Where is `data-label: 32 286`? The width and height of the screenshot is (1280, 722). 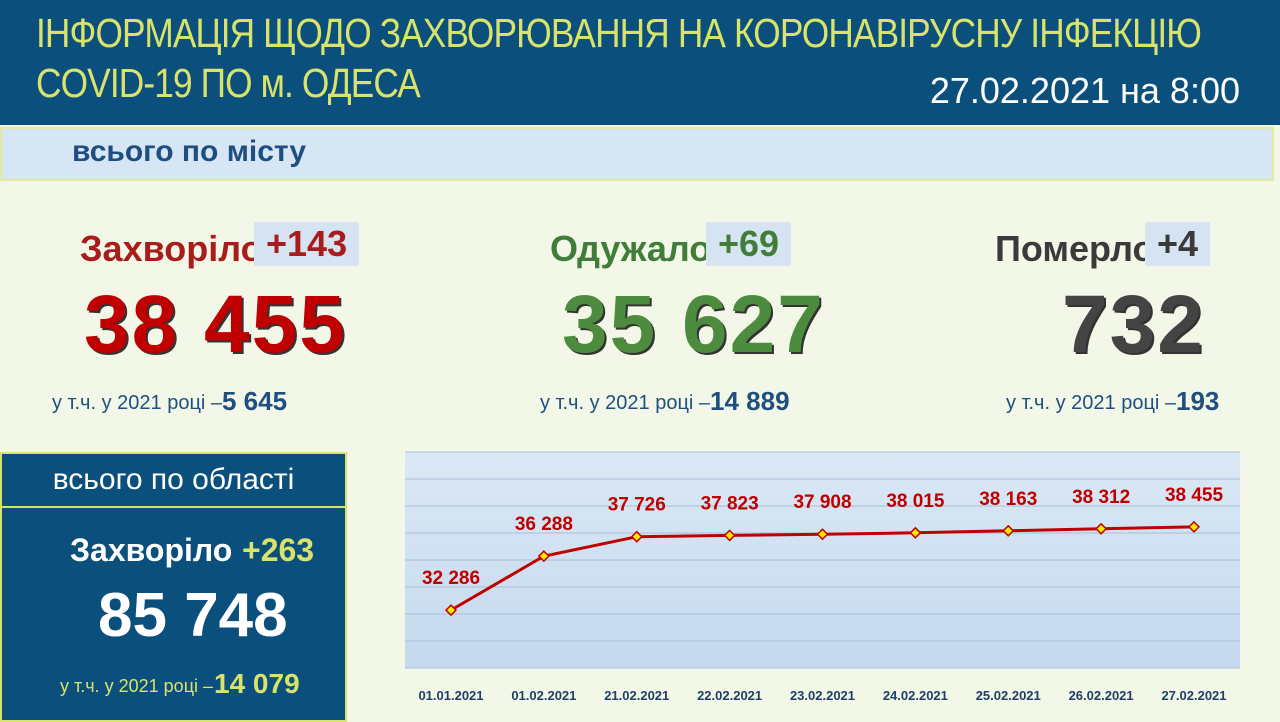
data-label: 32 286 is located at coordinates (451, 578).